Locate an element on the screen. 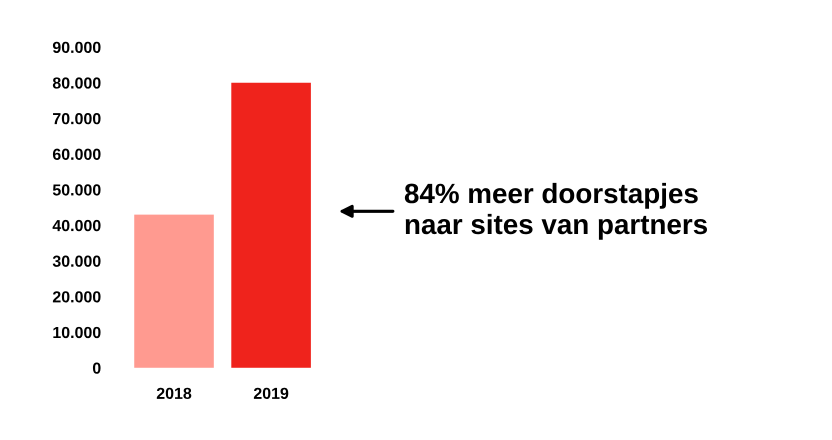 The width and height of the screenshot is (832, 440). x-tick-label: 2018 is located at coordinates (174, 394).